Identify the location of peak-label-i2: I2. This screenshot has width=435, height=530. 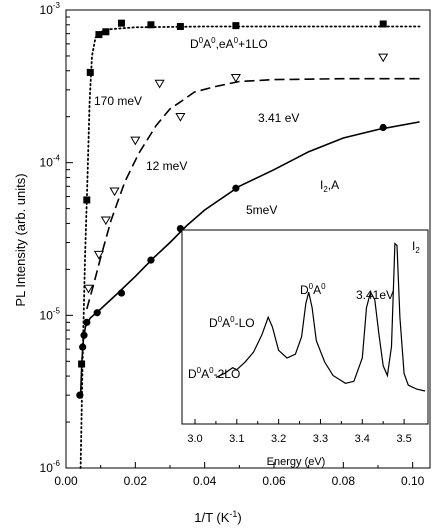
(416, 247).